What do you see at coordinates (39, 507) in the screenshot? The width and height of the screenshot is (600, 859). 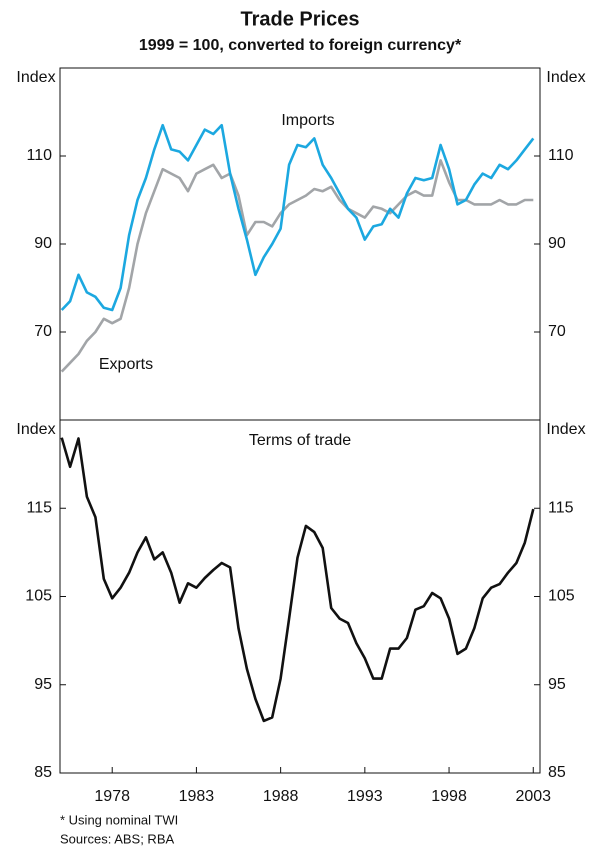 I see `y-tick-label: 115` at bounding box center [39, 507].